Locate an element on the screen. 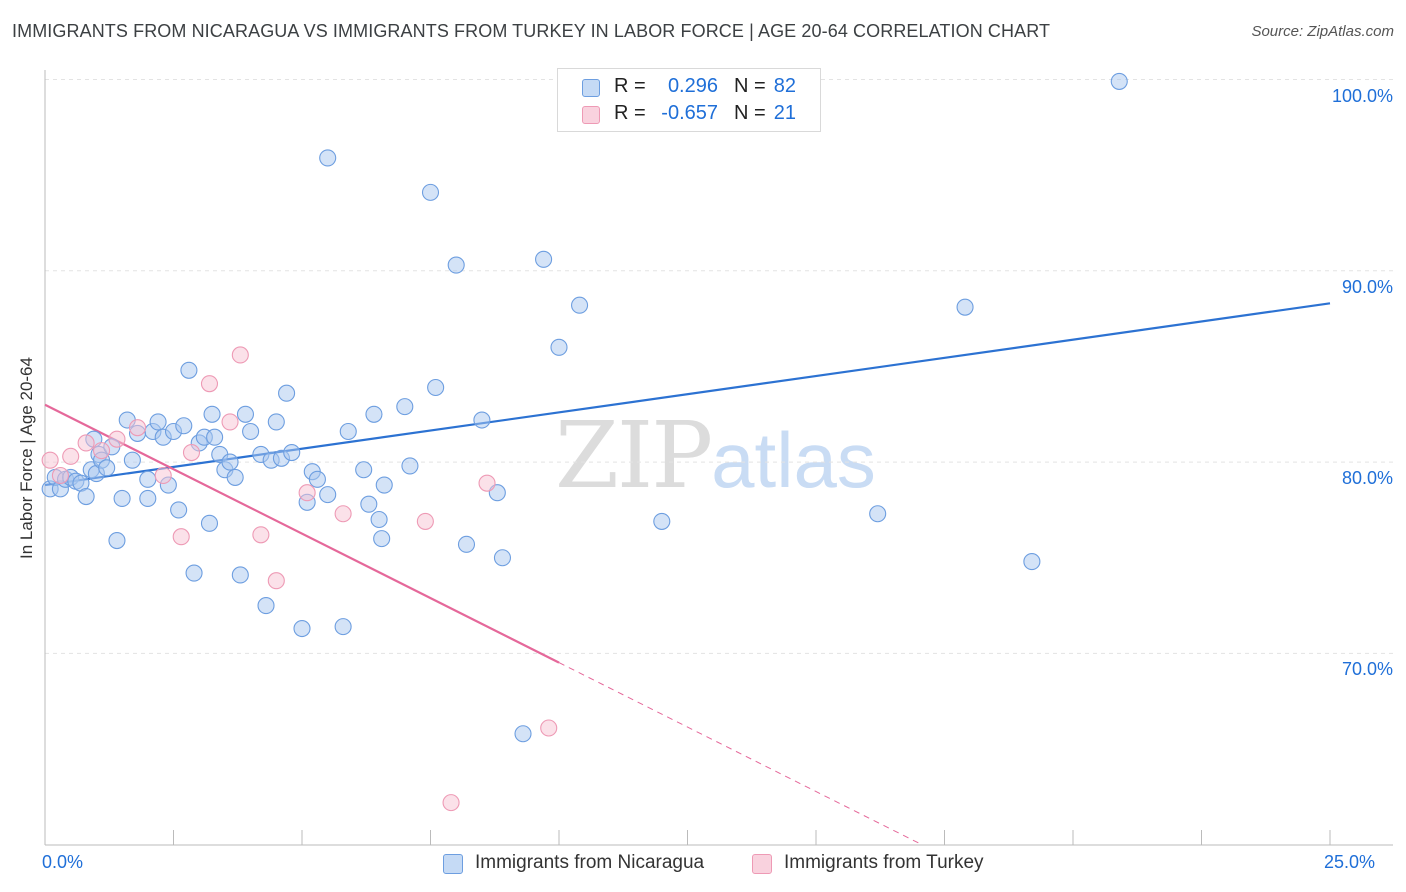  nicaragua-n-label: N = is located at coordinates (750, 86).